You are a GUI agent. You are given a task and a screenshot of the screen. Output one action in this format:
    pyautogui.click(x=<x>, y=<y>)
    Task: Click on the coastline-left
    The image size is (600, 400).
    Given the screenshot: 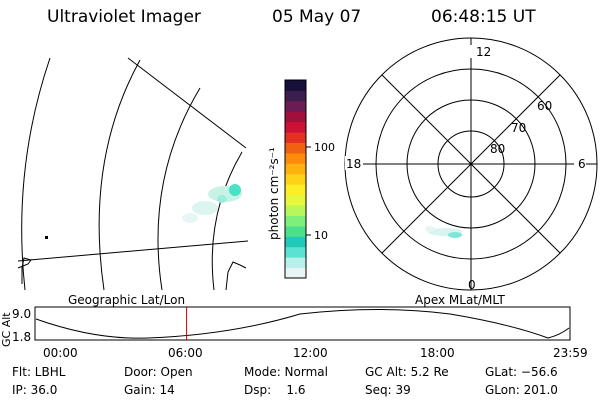 What is the action you would take?
    pyautogui.click(x=24, y=270)
    